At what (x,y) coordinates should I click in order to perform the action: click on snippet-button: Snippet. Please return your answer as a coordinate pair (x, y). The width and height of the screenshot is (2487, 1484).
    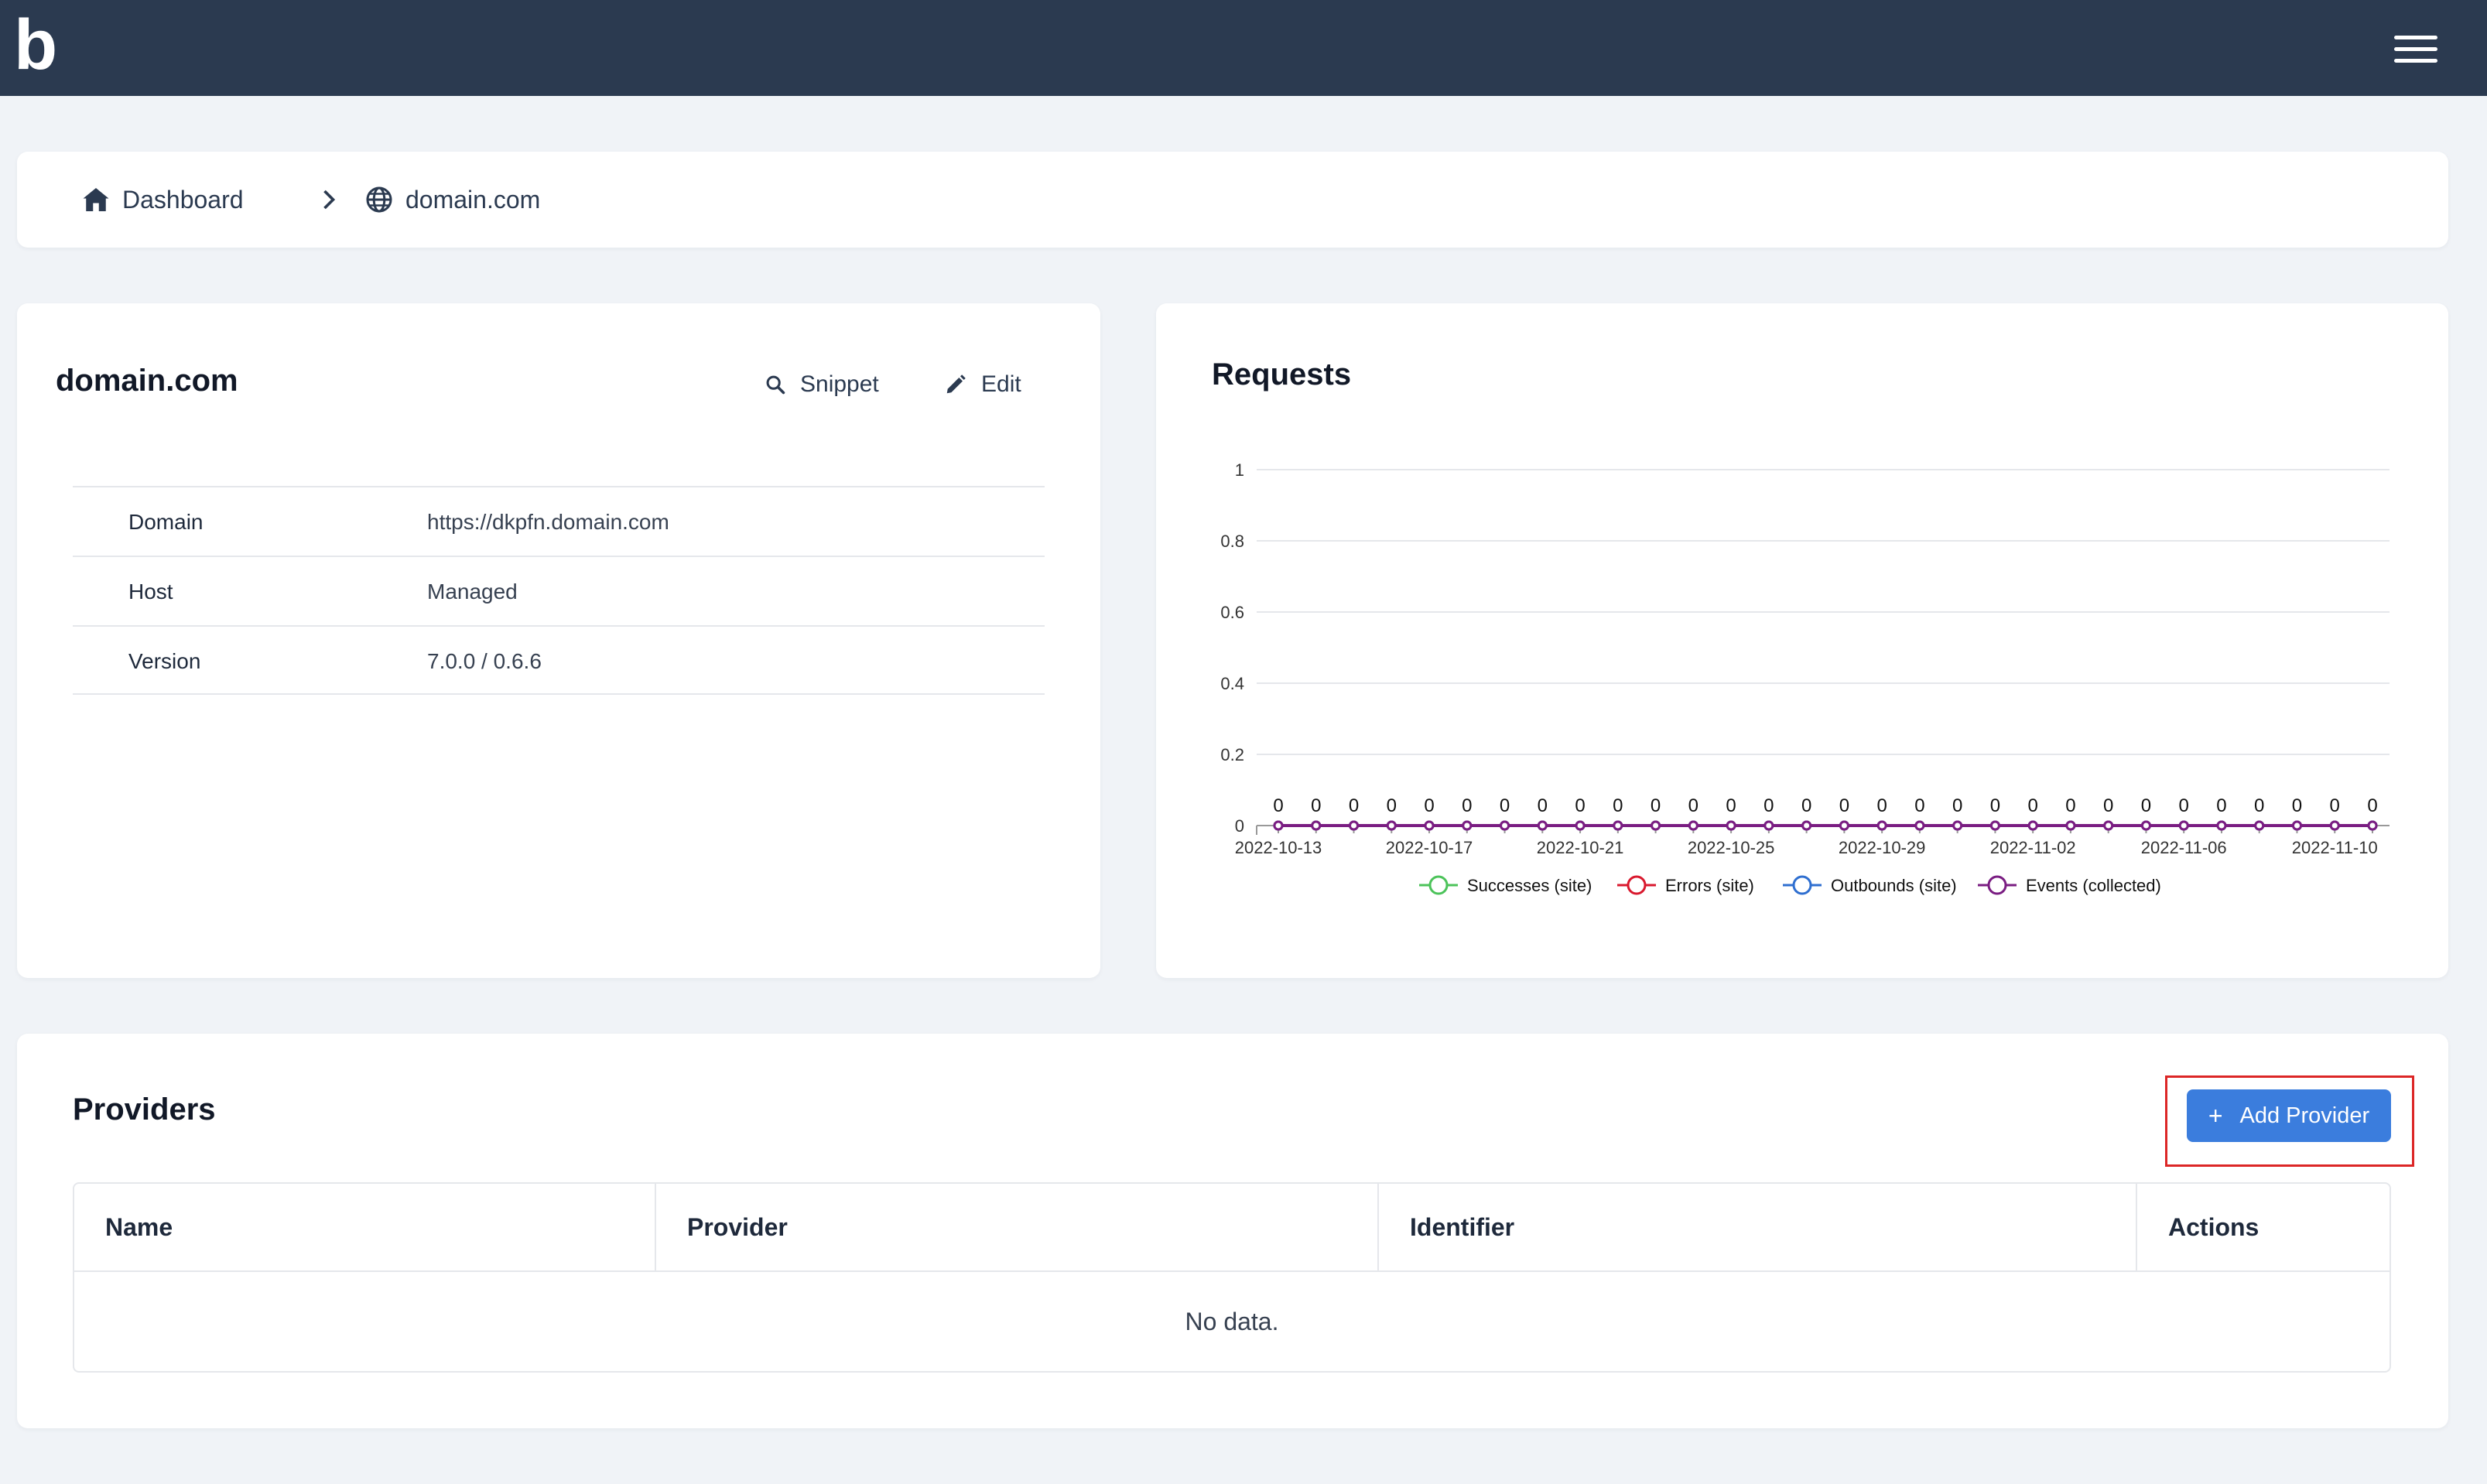
    Looking at the image, I should click on (822, 385).